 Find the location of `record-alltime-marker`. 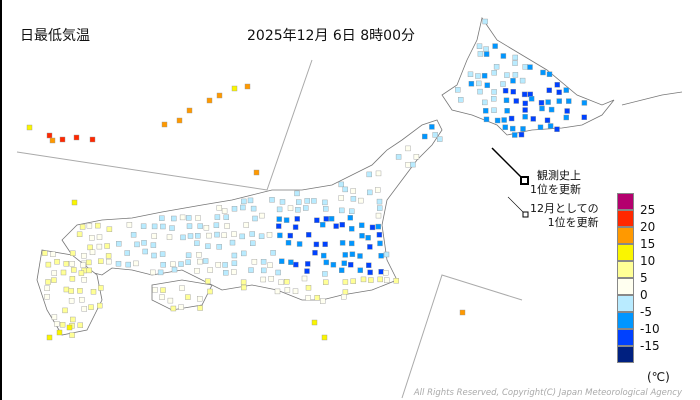

record-alltime-marker is located at coordinates (524, 180).